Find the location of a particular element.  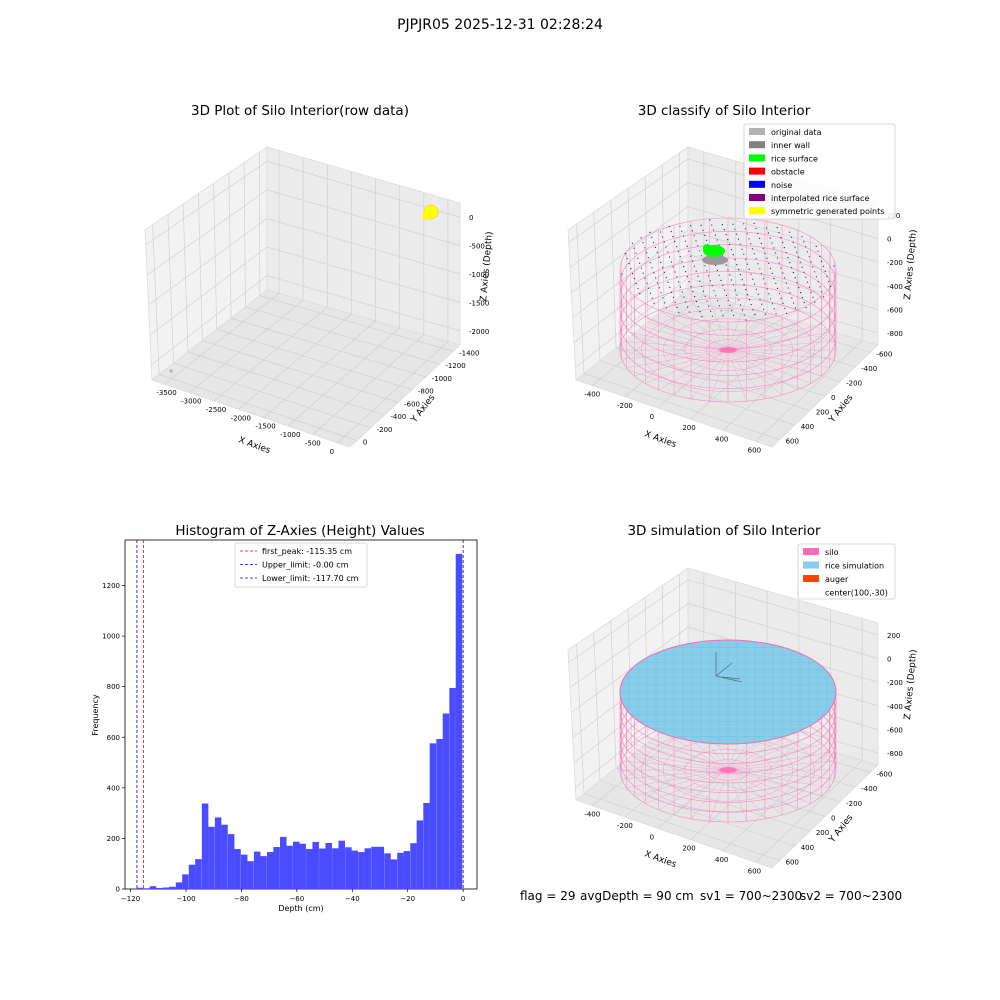

histogram-bars is located at coordinates (299, 721).